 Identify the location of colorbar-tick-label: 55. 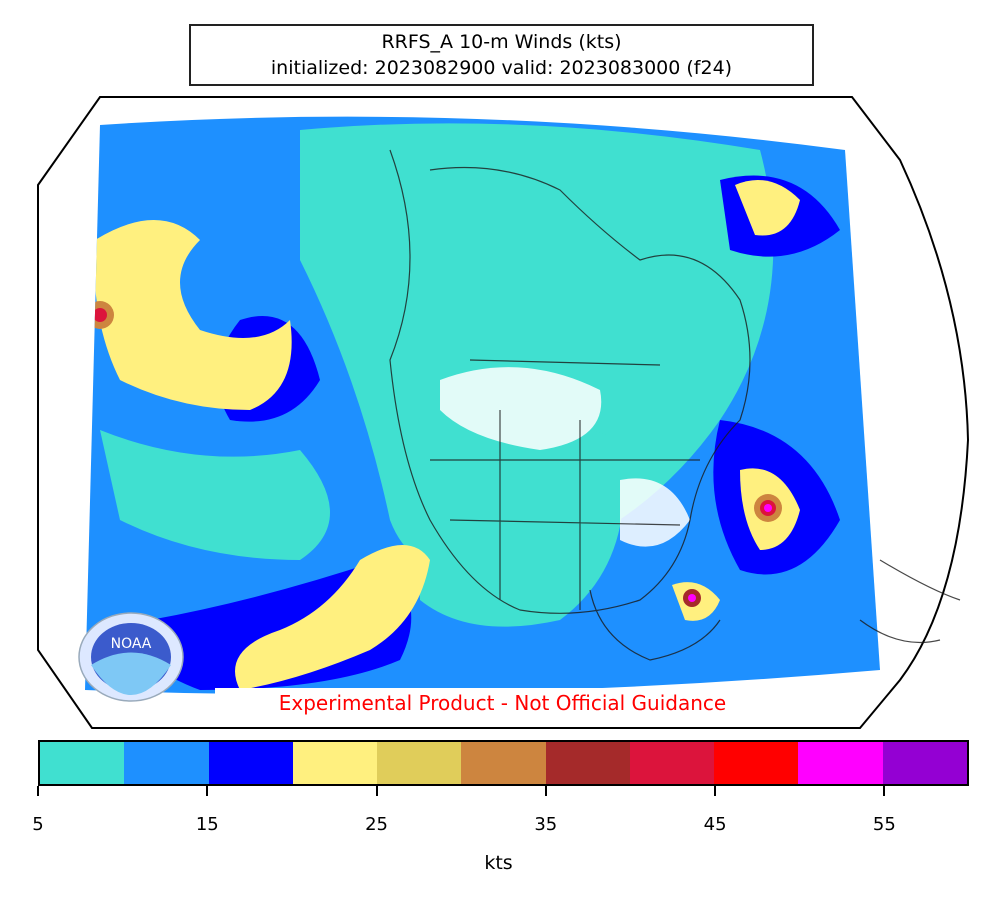
(884, 824).